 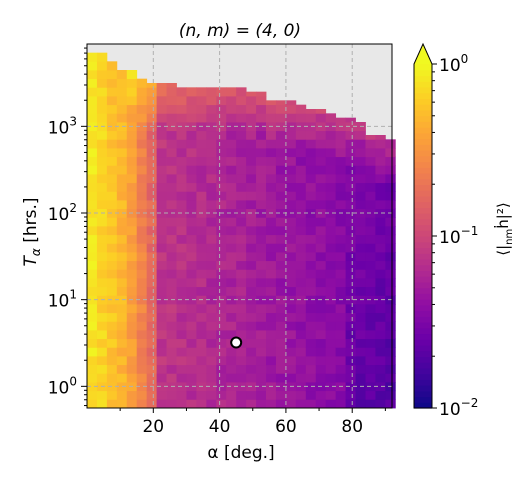 I want to click on chart-title: (n, m) = (4, 0), so click(x=240, y=31).